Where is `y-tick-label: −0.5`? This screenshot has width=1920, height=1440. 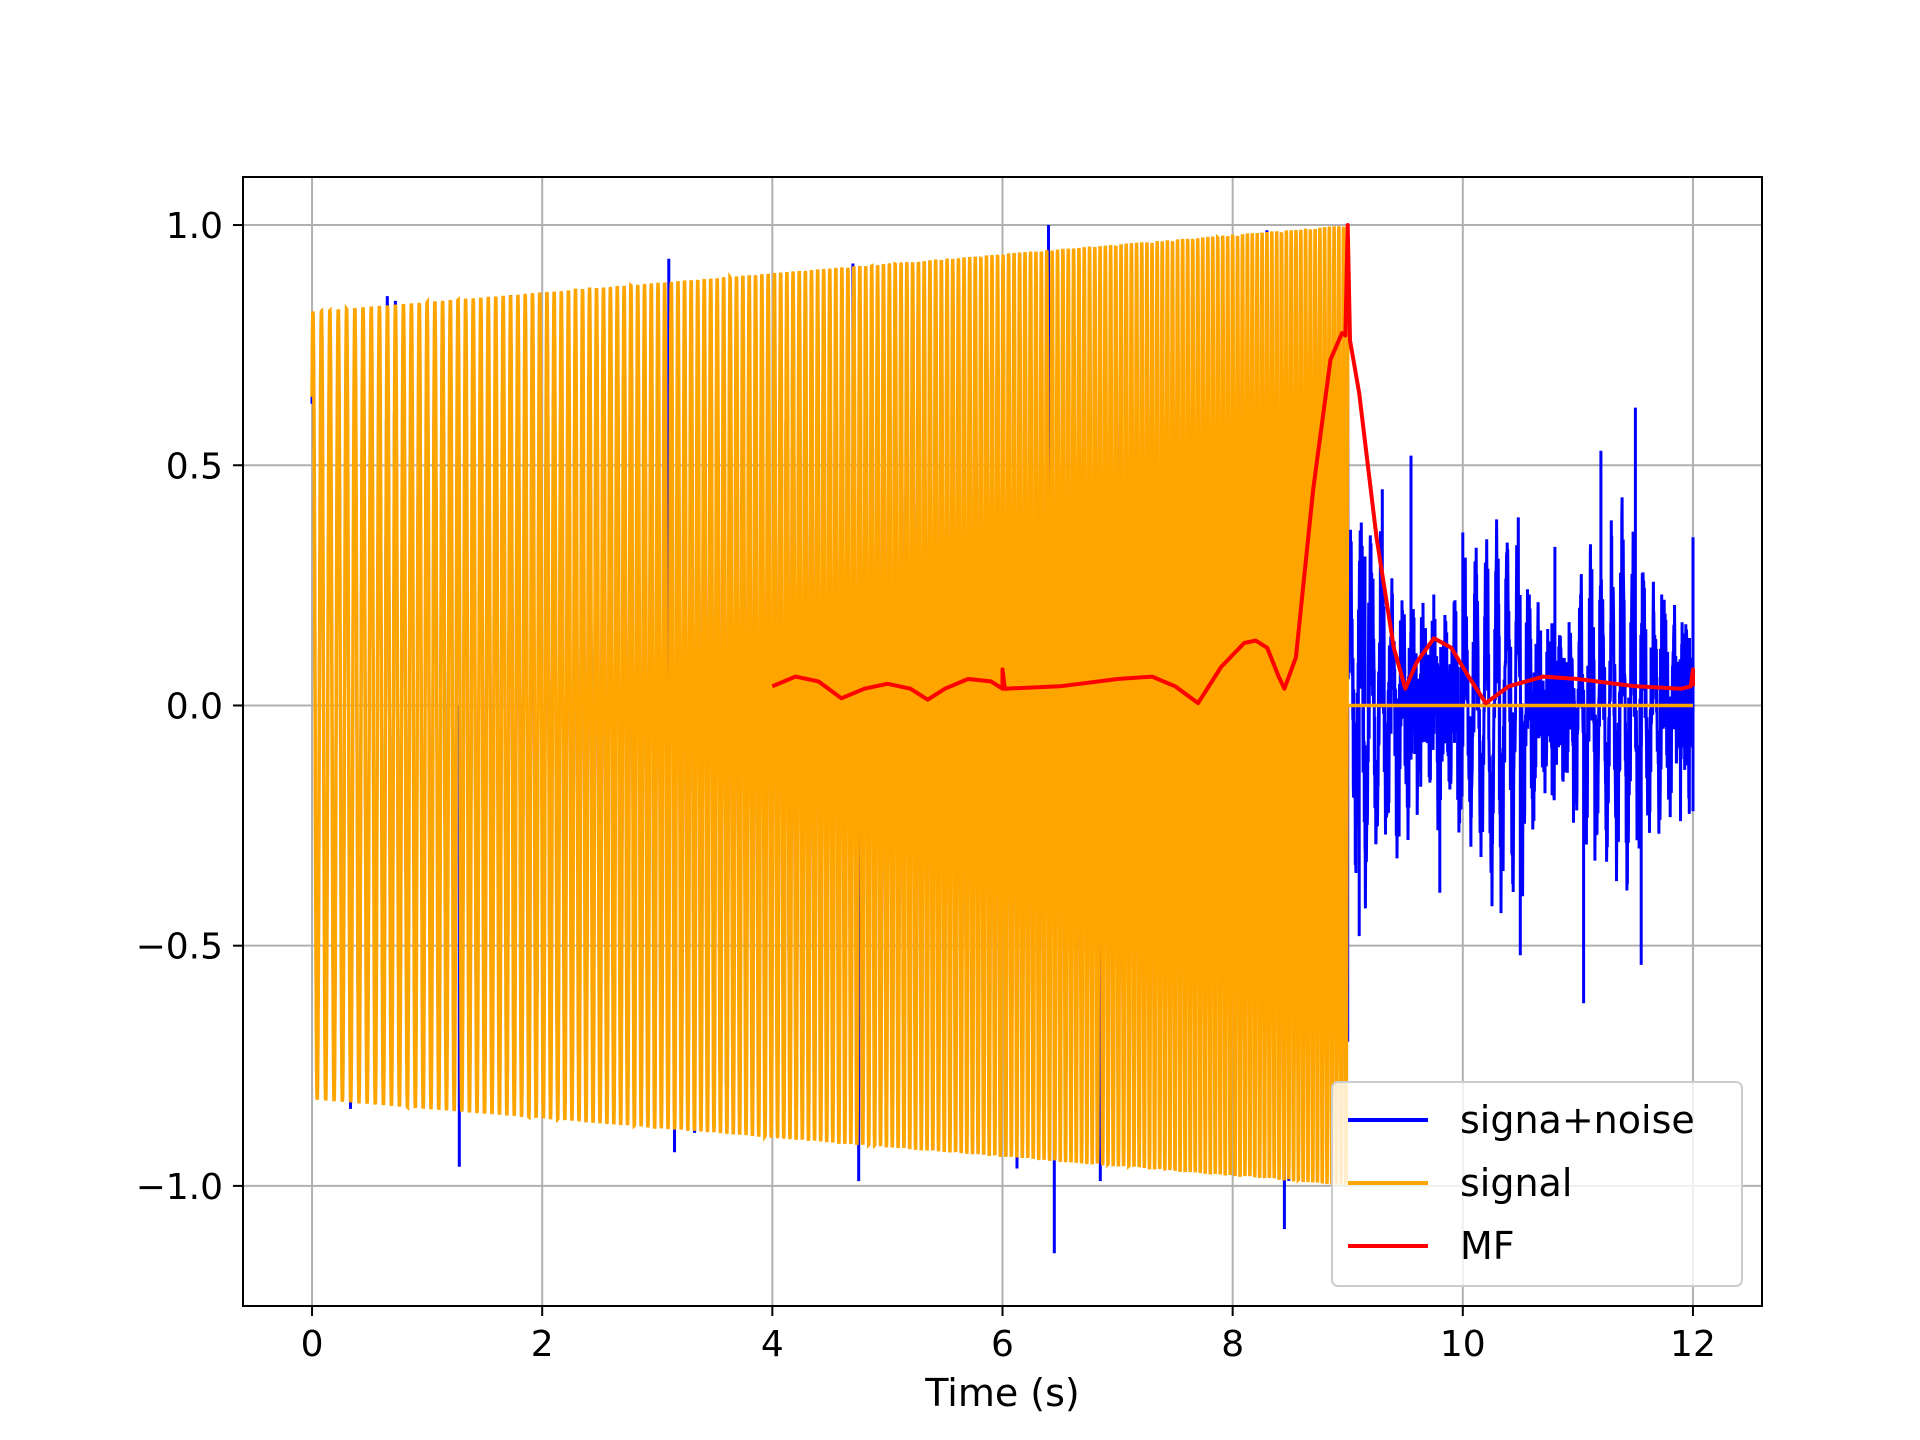 y-tick-label: −0.5 is located at coordinates (179, 947).